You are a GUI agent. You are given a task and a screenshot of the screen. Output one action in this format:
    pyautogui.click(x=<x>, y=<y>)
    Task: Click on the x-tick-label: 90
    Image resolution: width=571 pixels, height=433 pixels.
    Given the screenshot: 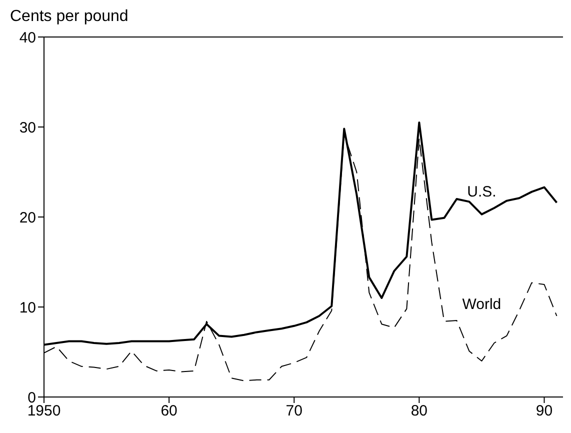 What is the action you would take?
    pyautogui.click(x=544, y=411)
    